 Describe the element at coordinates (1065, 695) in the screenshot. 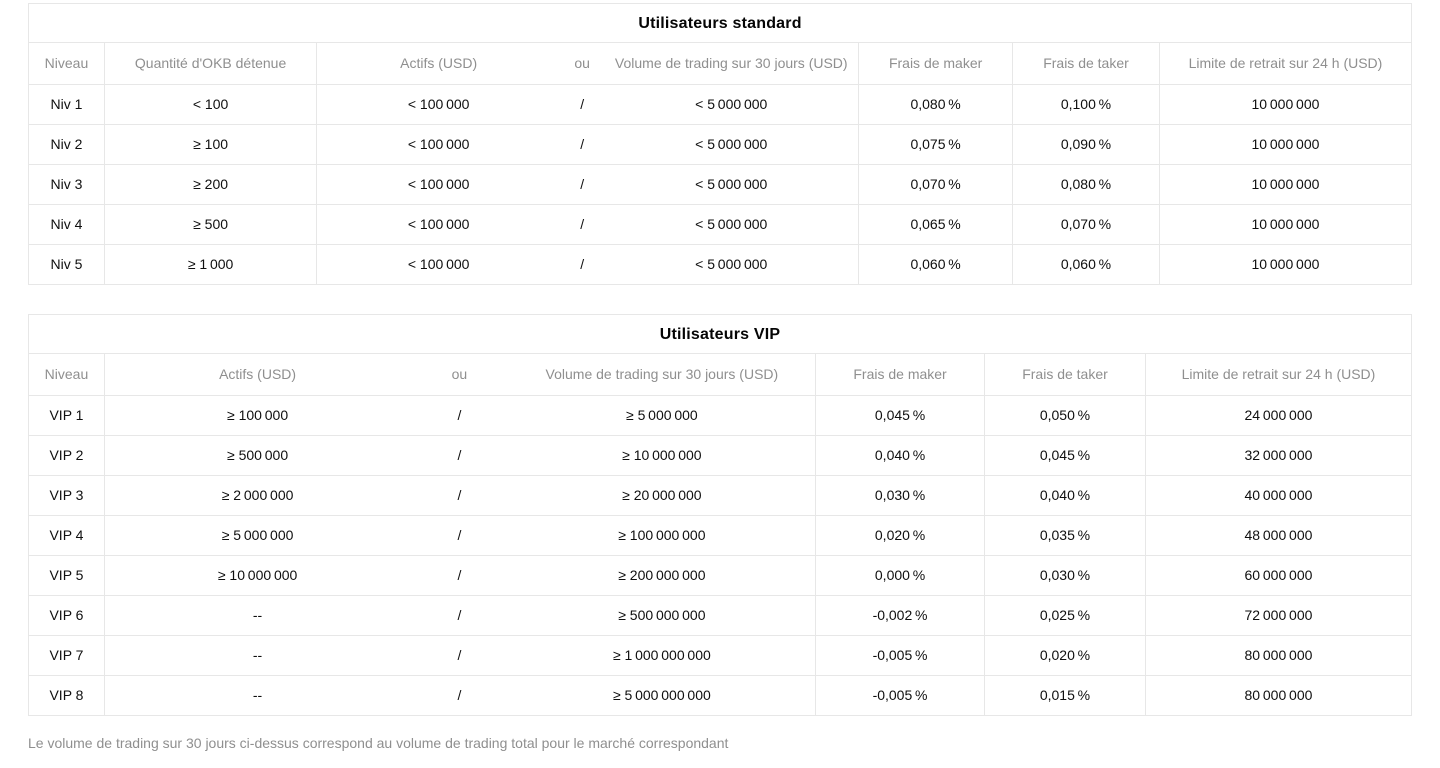

I see `cell-taker: 0,015 %` at that location.